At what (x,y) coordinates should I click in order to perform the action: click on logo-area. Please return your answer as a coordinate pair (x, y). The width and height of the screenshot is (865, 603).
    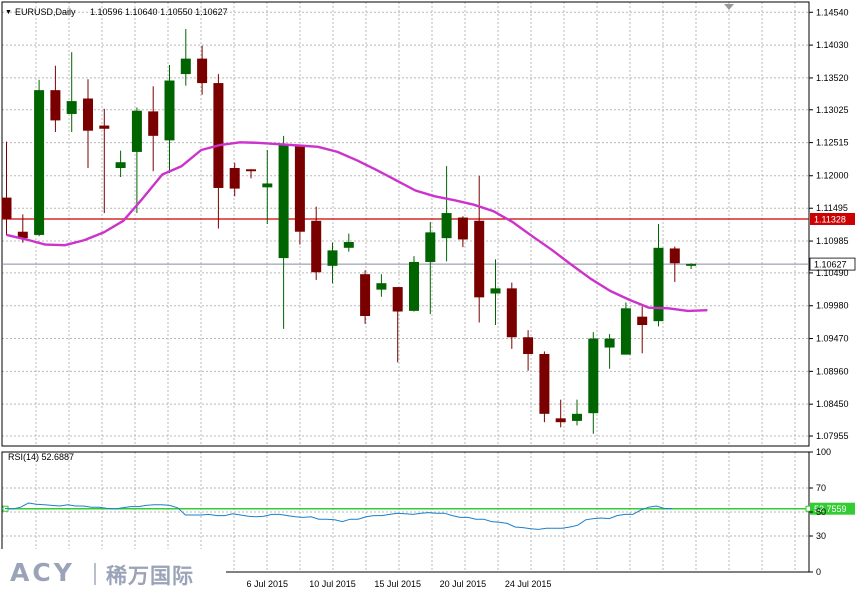
    Looking at the image, I should click on (113, 573).